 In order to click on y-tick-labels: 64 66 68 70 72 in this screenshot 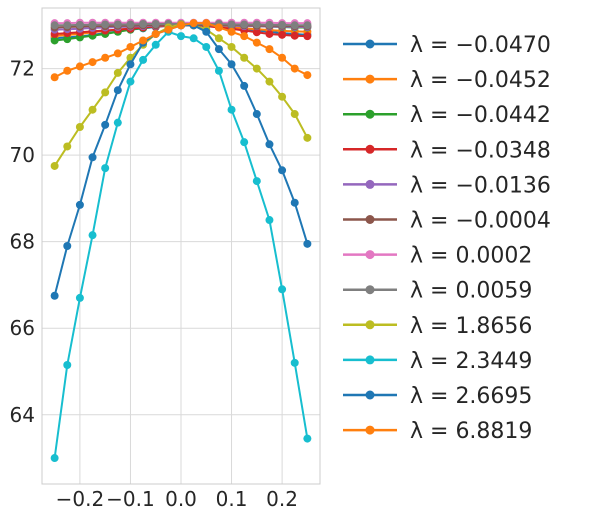, I will do `click(22, 242)`.